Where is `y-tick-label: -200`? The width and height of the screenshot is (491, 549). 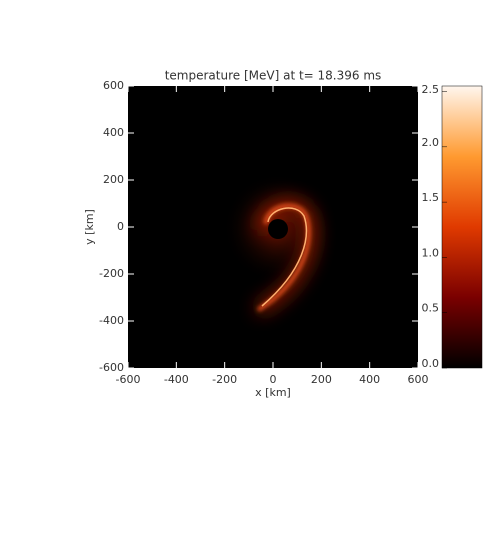
y-tick-label: -200 is located at coordinates (111, 273).